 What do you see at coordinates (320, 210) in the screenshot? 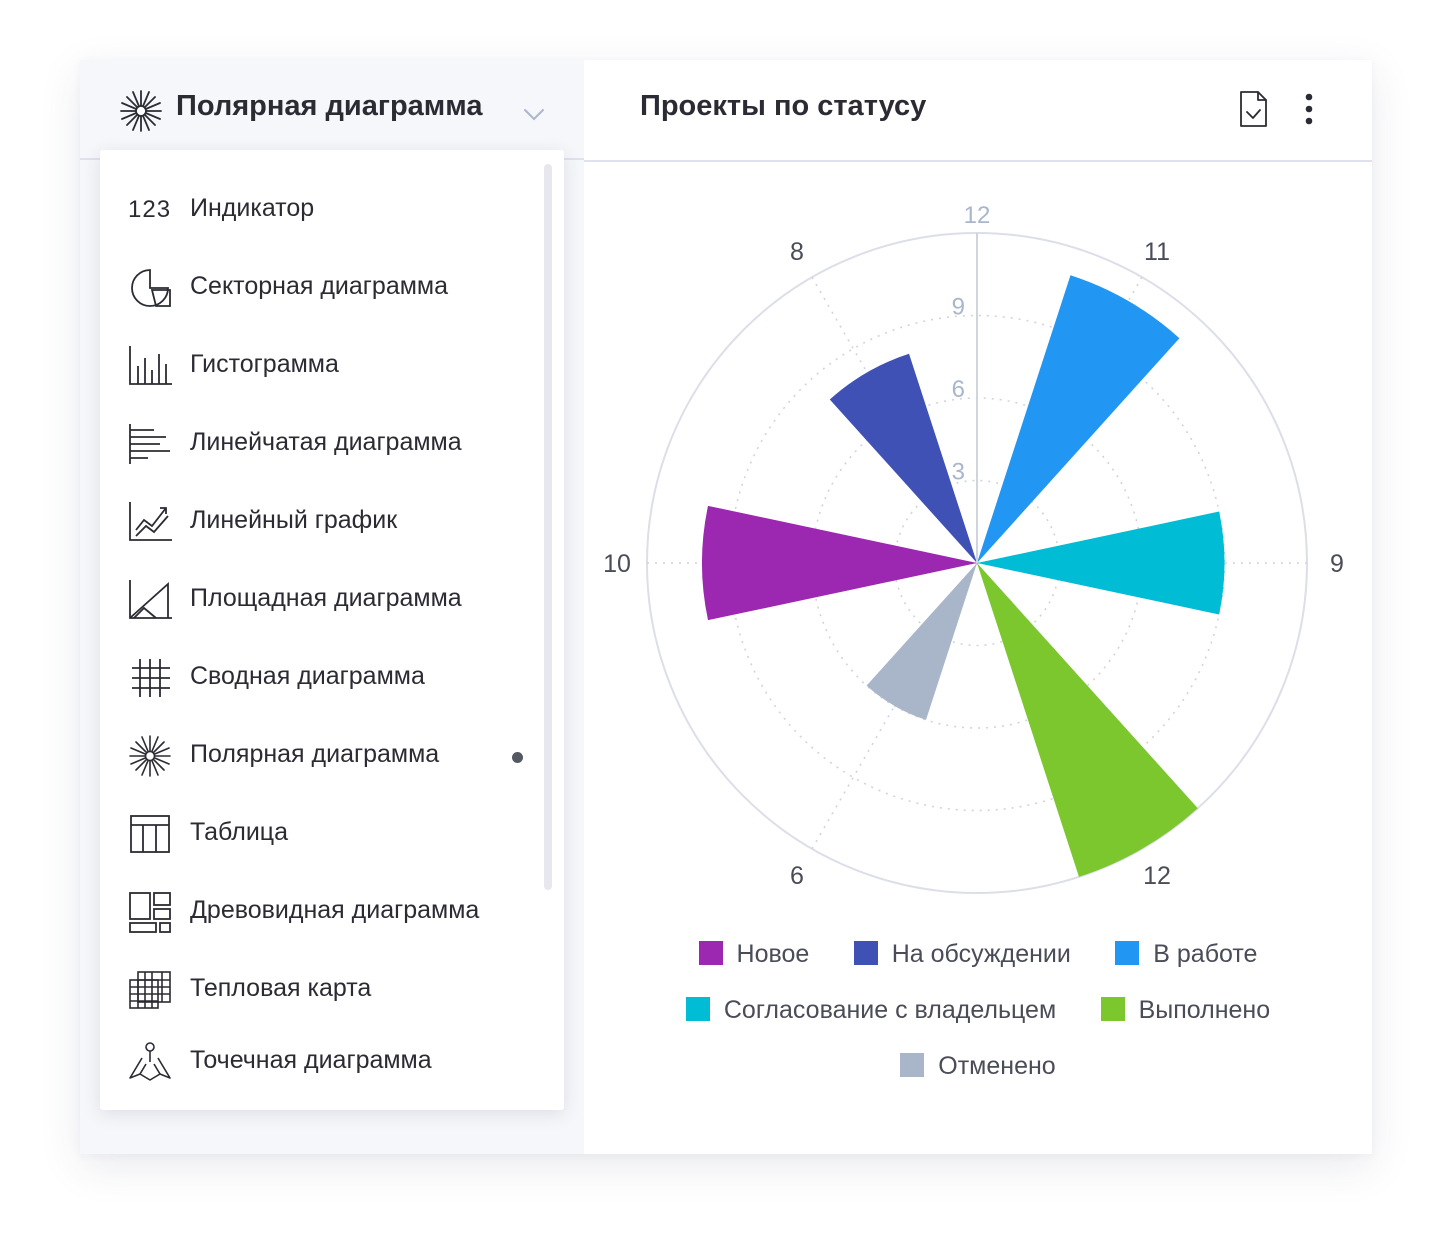
I see `menu-item-indicator: 123 Индикатор` at bounding box center [320, 210].